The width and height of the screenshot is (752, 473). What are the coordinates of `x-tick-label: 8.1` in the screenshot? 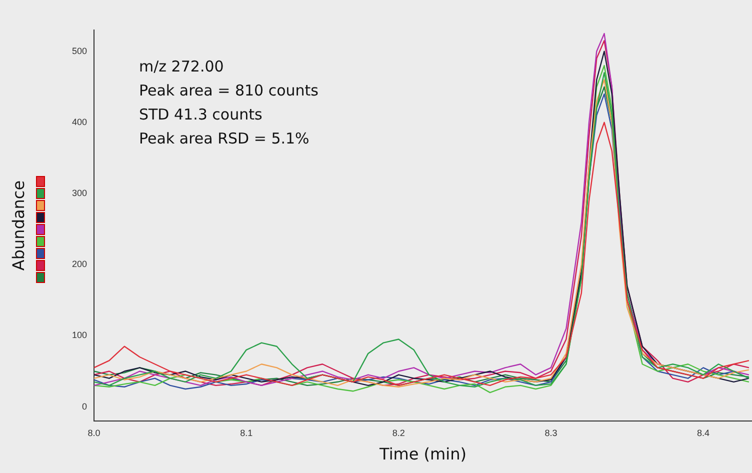 It's located at (246, 433).